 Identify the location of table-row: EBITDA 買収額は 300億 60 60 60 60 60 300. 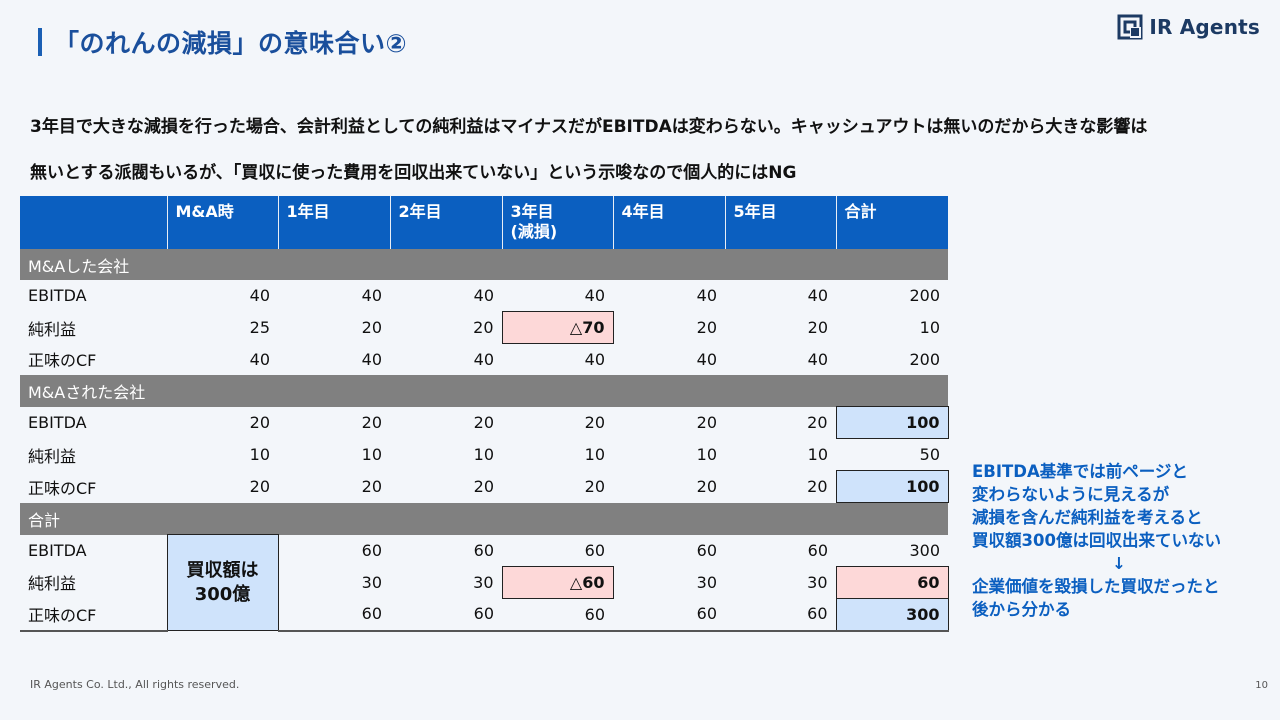
(484, 582).